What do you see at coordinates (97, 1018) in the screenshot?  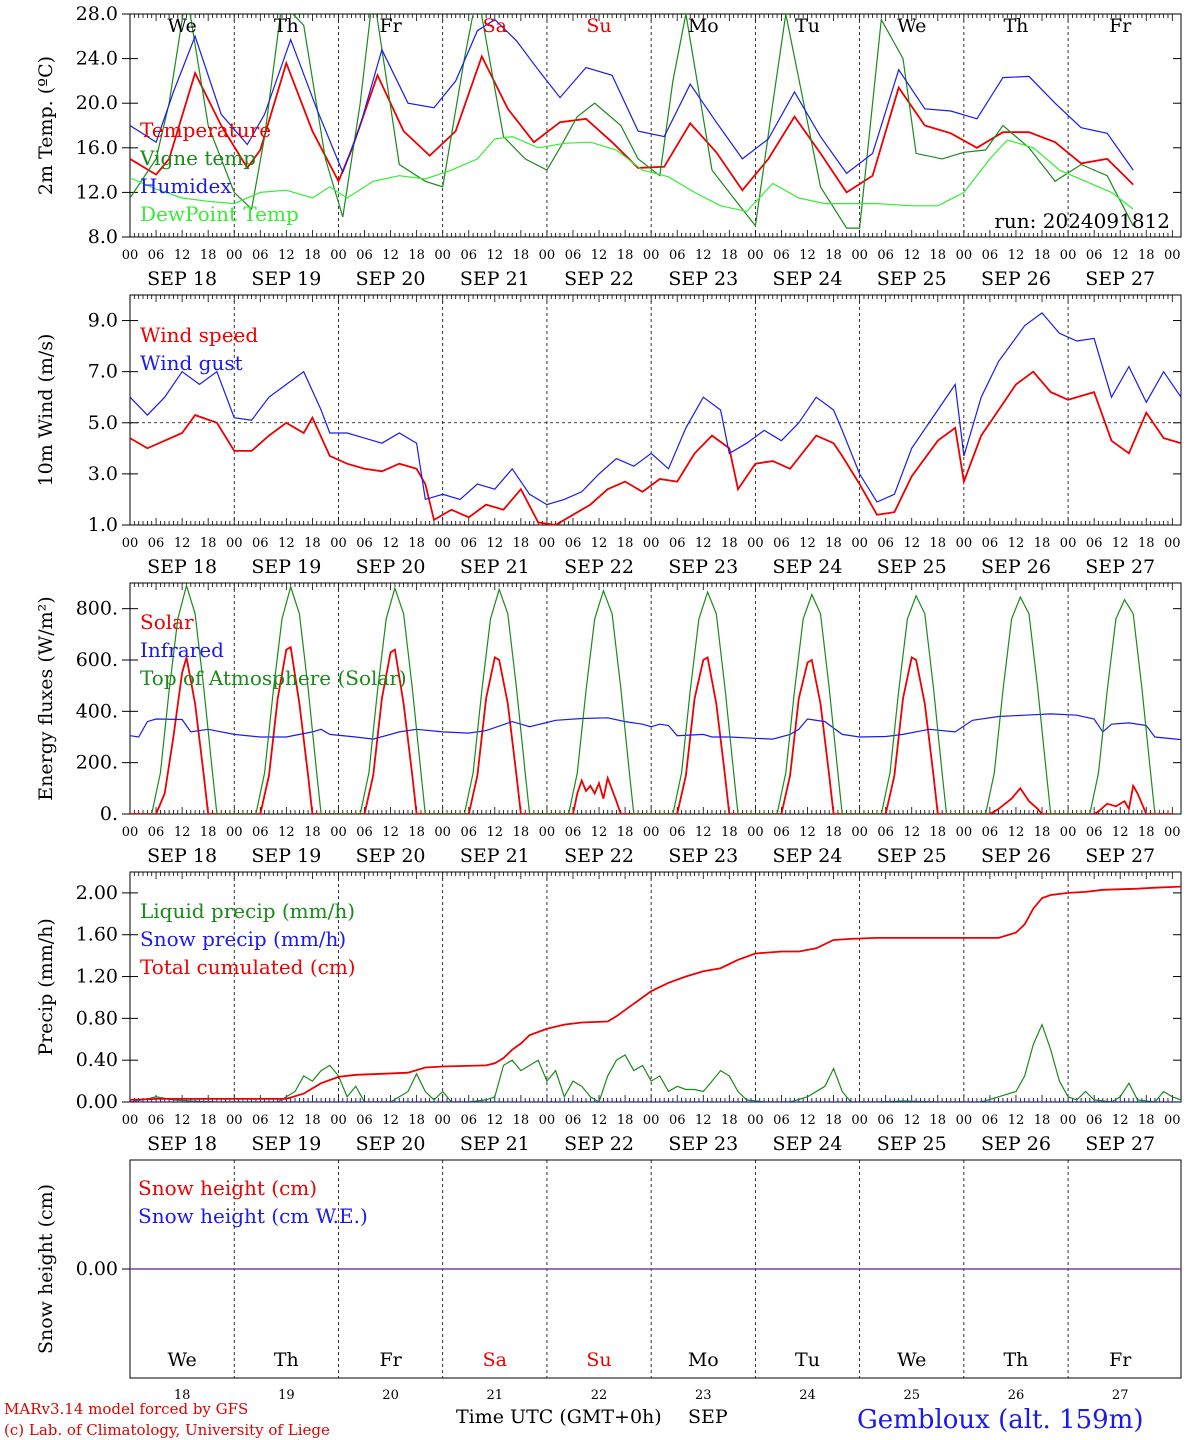 I see `y-tick-label: 0.80` at bounding box center [97, 1018].